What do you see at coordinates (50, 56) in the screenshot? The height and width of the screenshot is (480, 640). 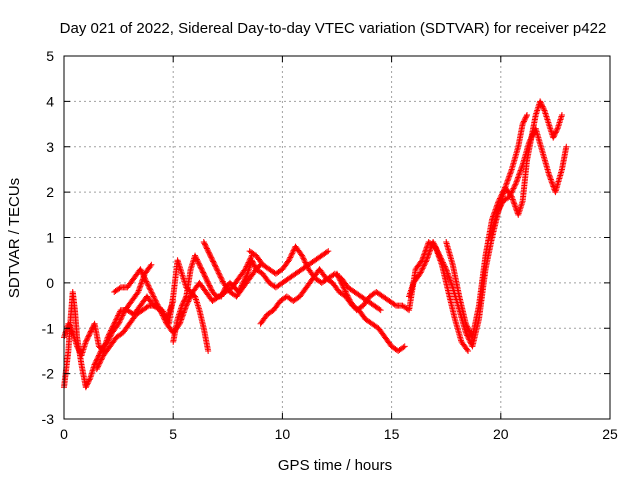 I see `y-tick-label: 5` at bounding box center [50, 56].